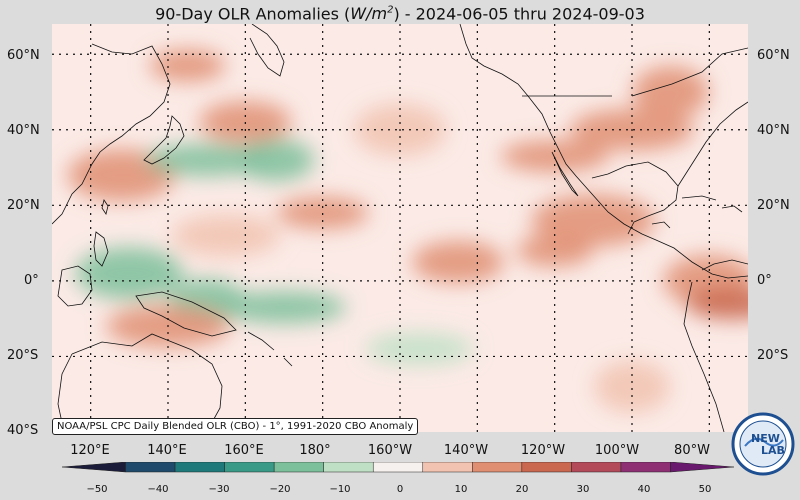  Describe the element at coordinates (369, 14) in the screenshot. I see `title-unit-base: W/m` at that location.